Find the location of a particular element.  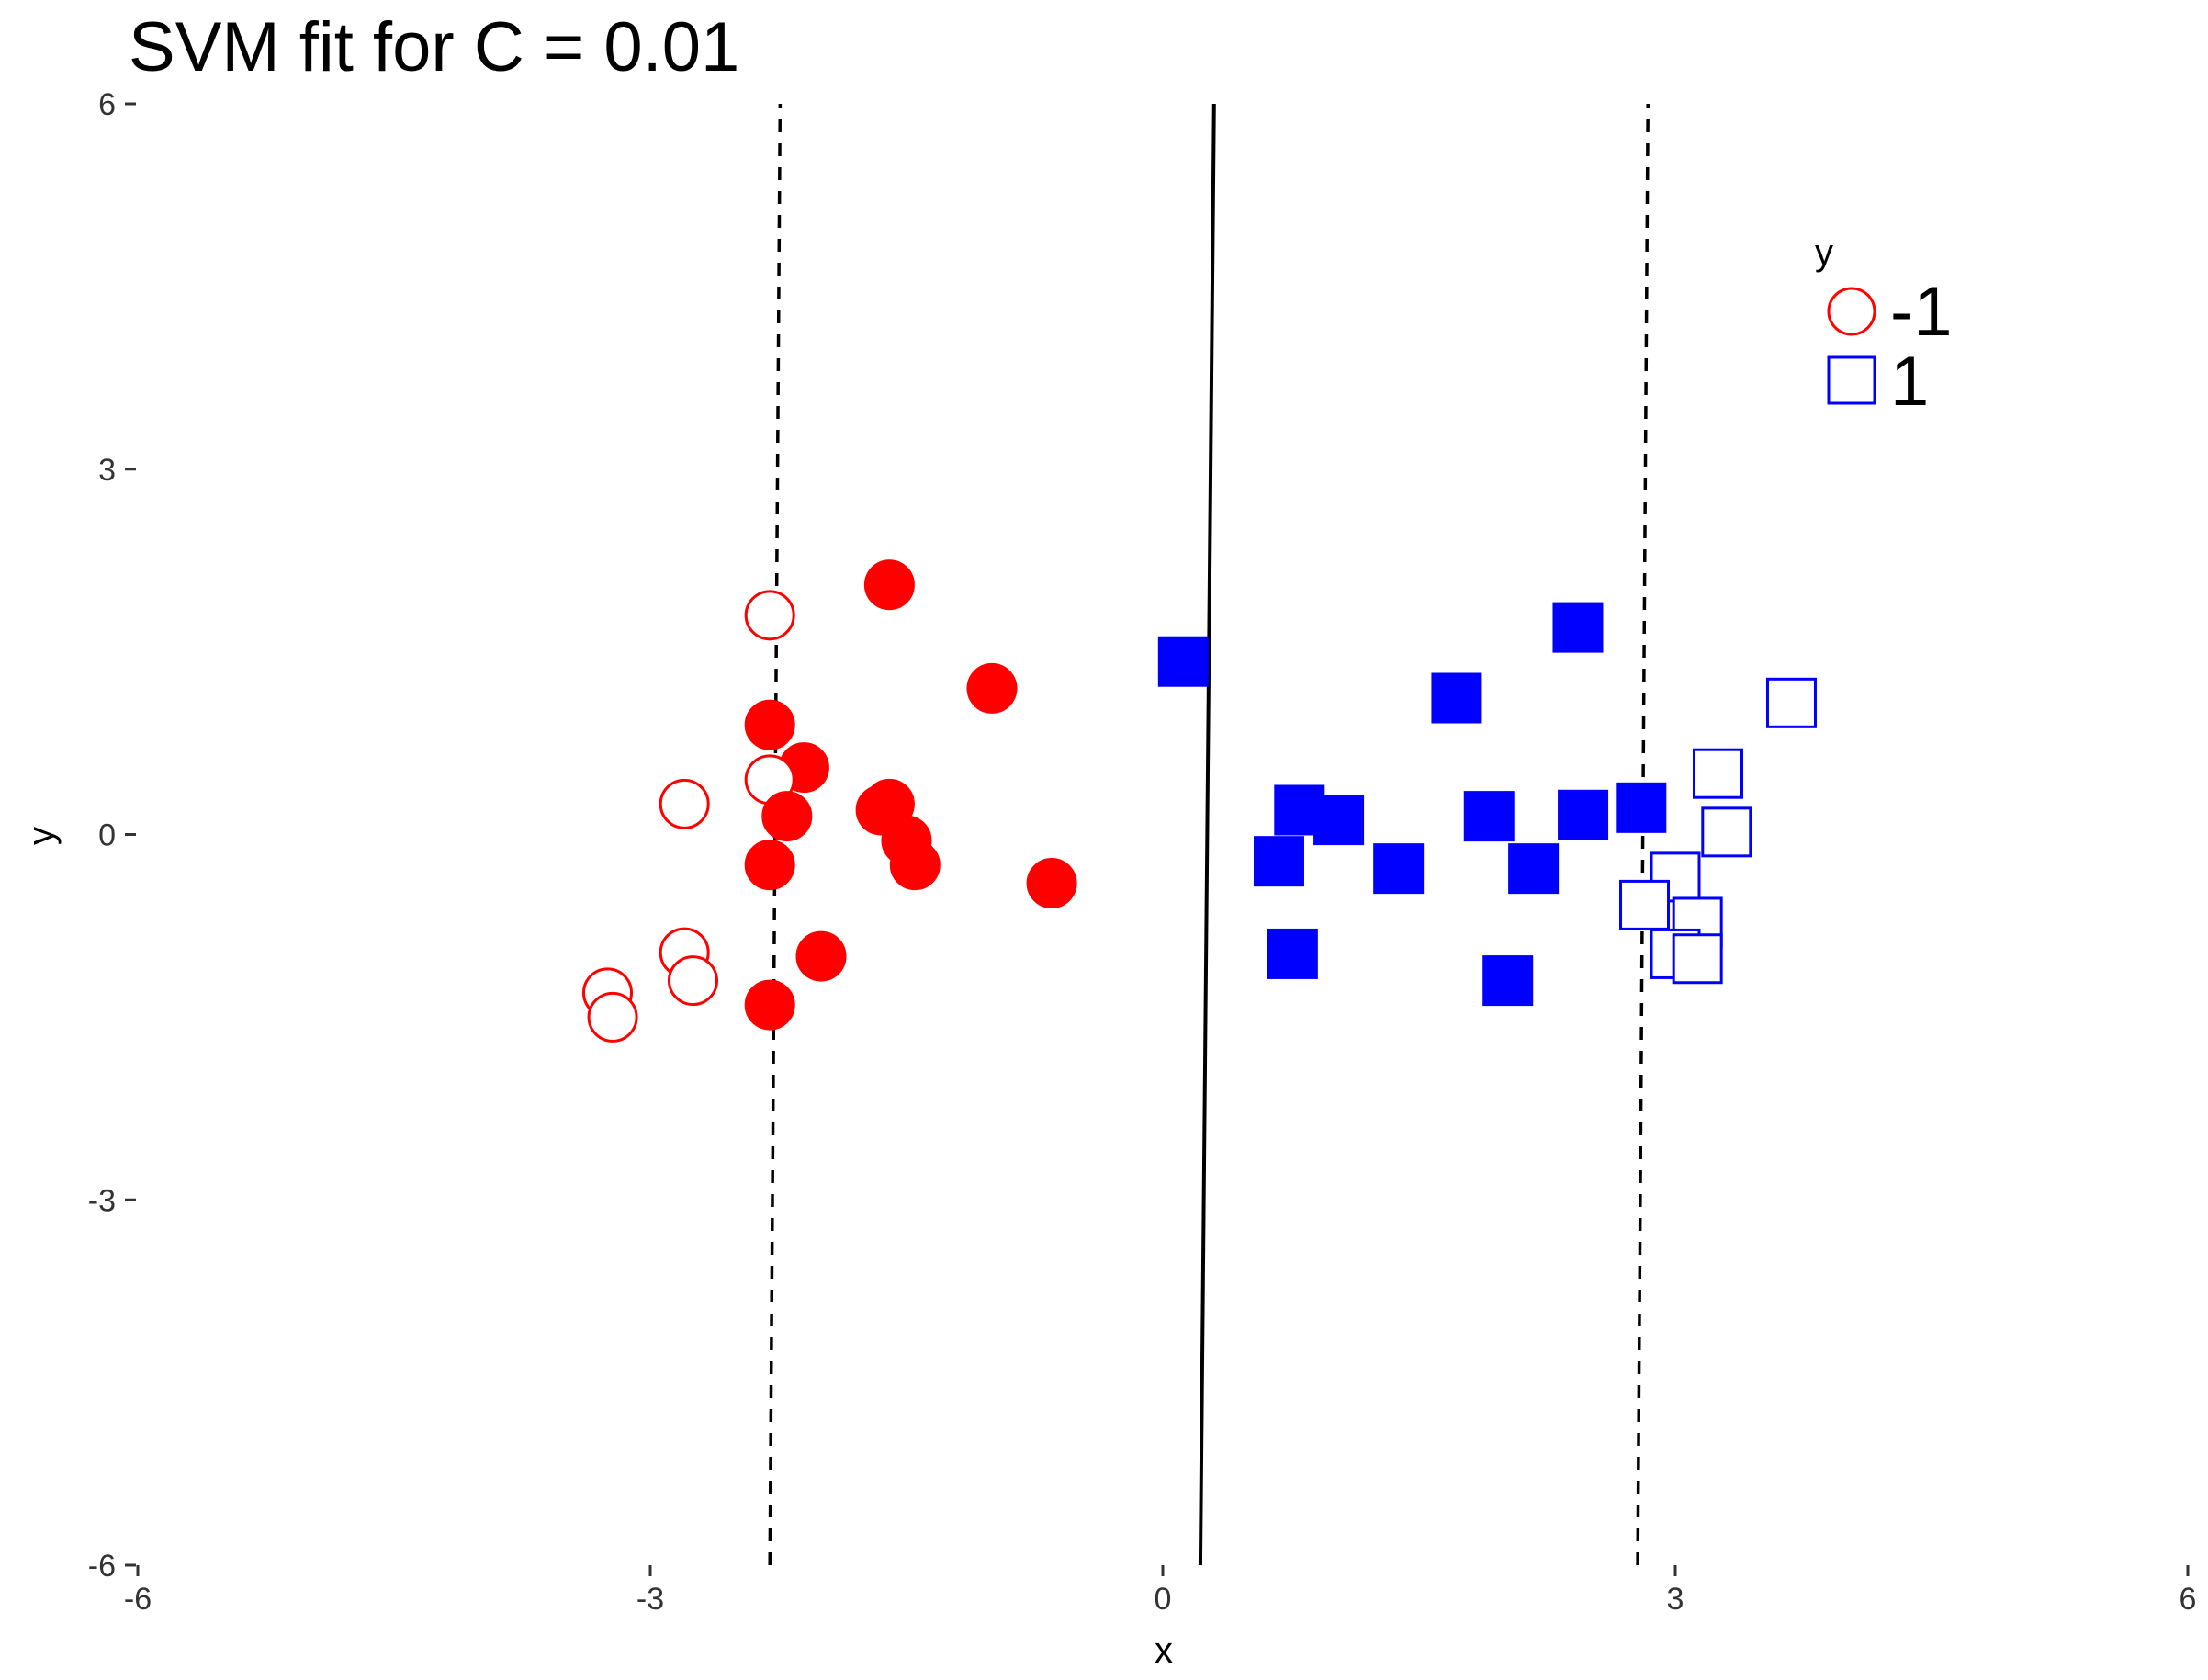

x-axis-title: x is located at coordinates (1164, 1650).